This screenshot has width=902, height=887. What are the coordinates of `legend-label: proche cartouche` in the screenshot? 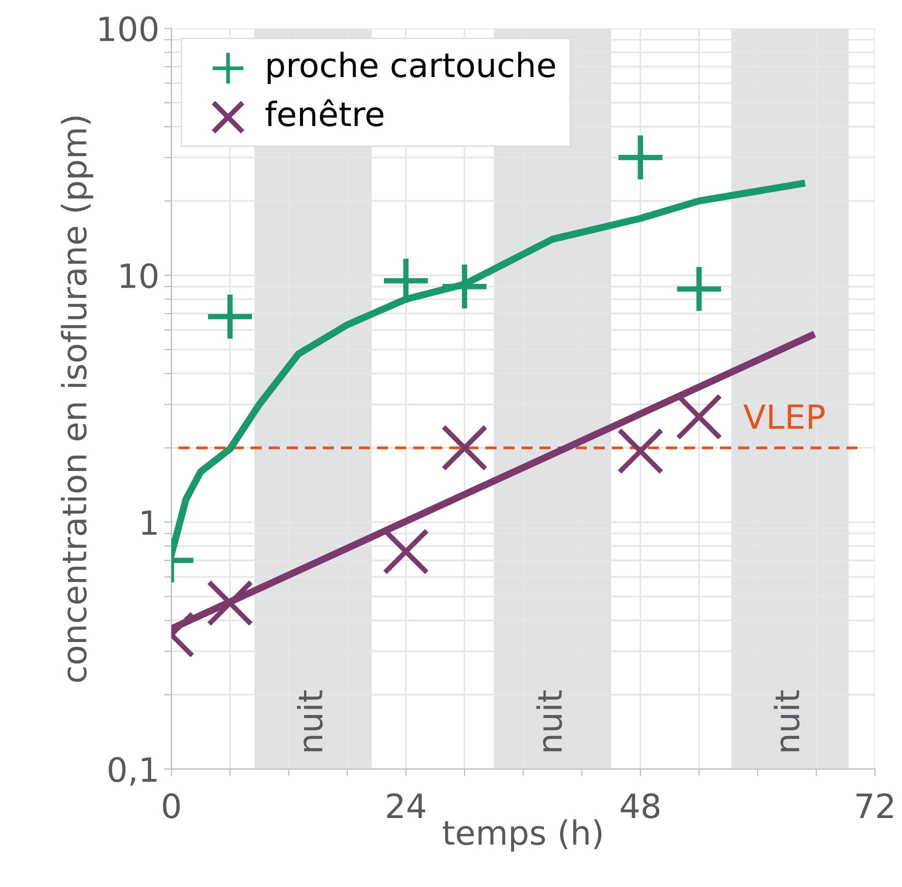 It's located at (412, 68).